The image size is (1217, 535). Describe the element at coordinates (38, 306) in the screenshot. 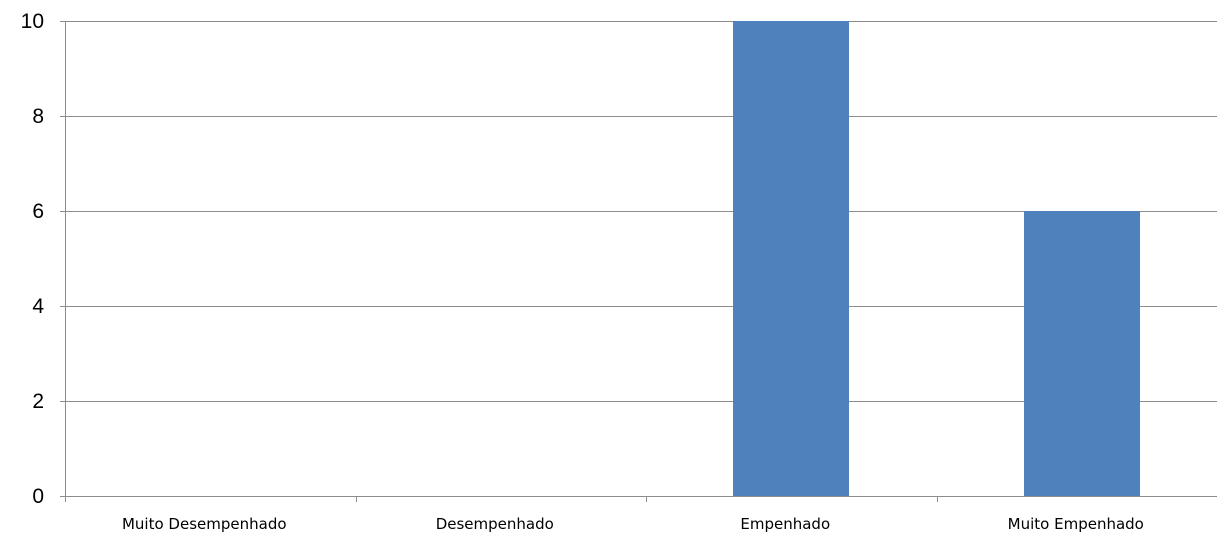

I see `y-tick-label: 4` at that location.